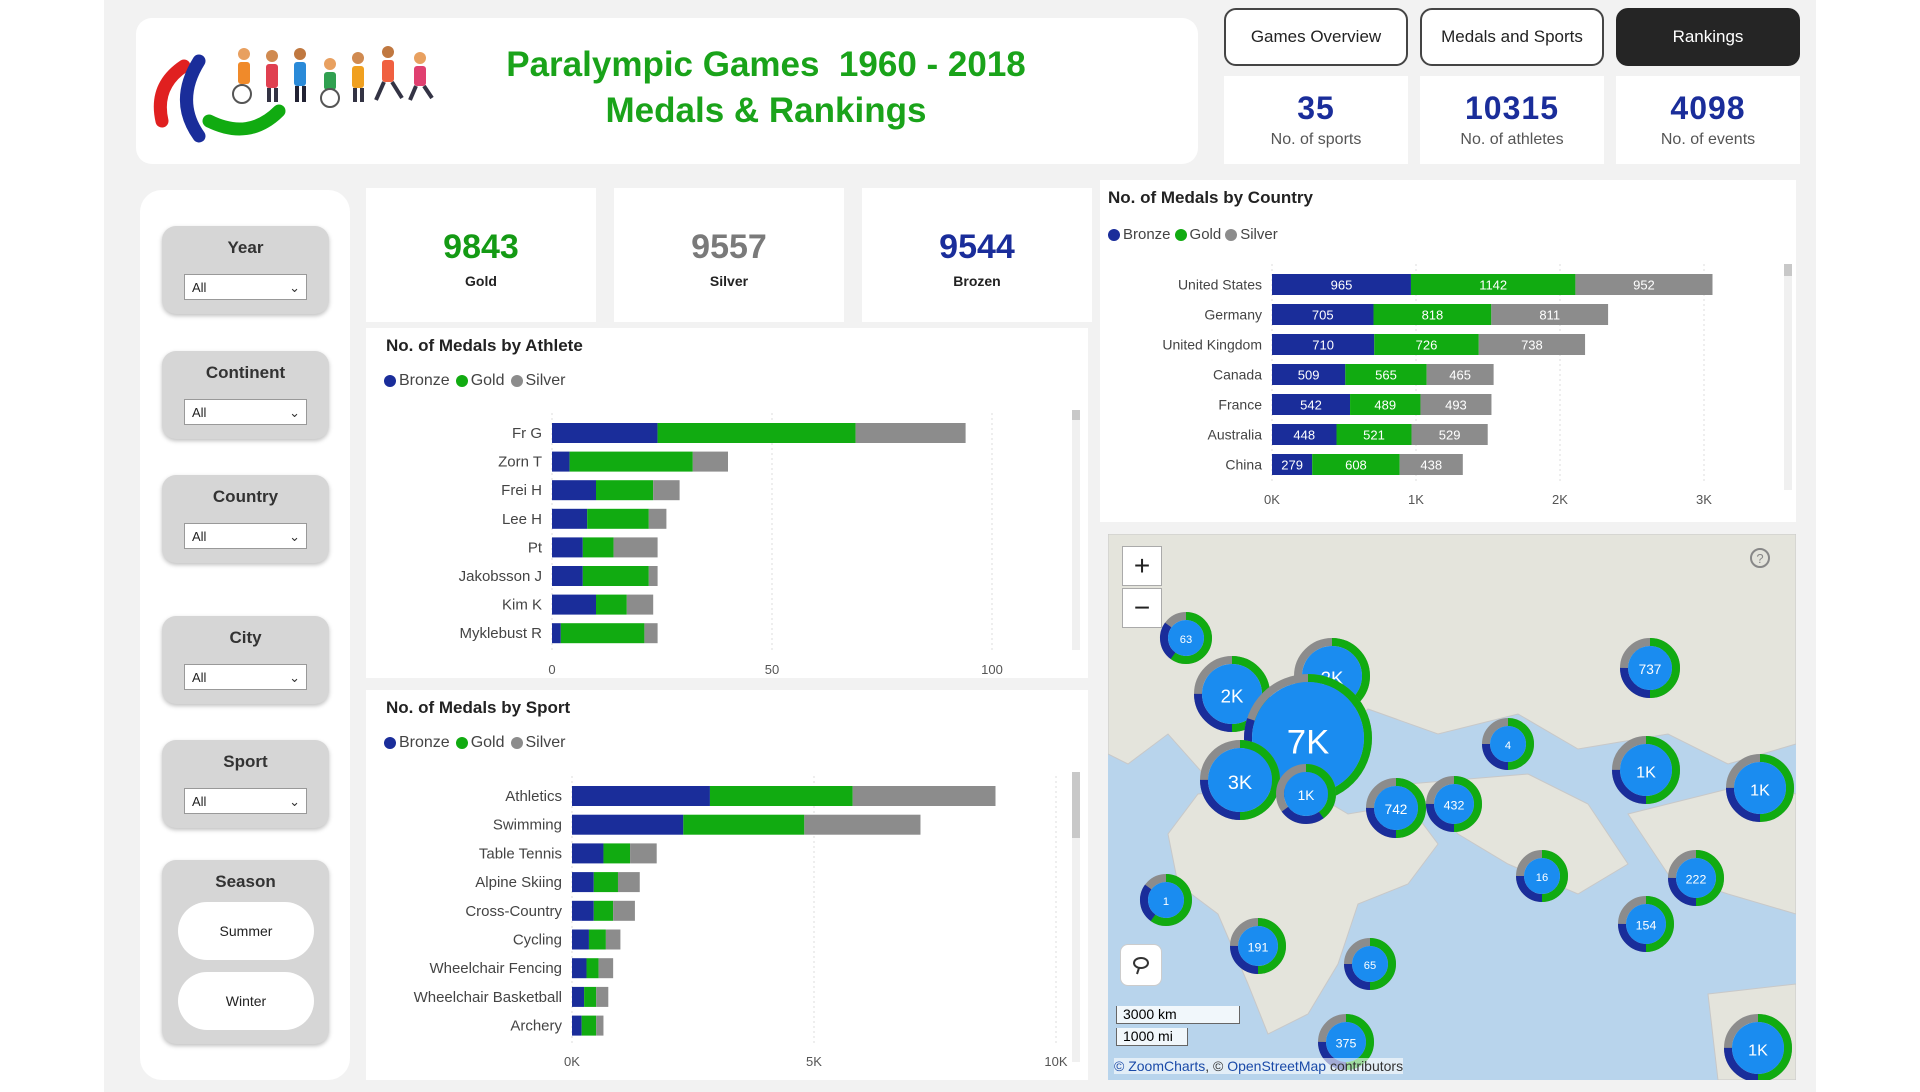 This screenshot has height=1092, width=1920. Describe the element at coordinates (1454, 804) in the screenshot. I see `map-cluster: 432` at that location.